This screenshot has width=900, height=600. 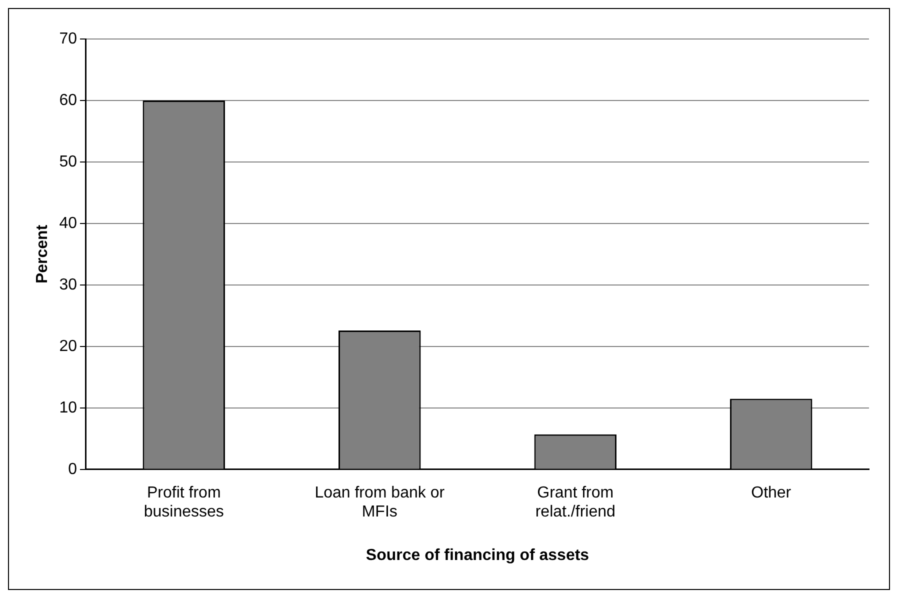 What do you see at coordinates (380, 502) in the screenshot?
I see `x-tick-label: Loan from bank or MFIs` at bounding box center [380, 502].